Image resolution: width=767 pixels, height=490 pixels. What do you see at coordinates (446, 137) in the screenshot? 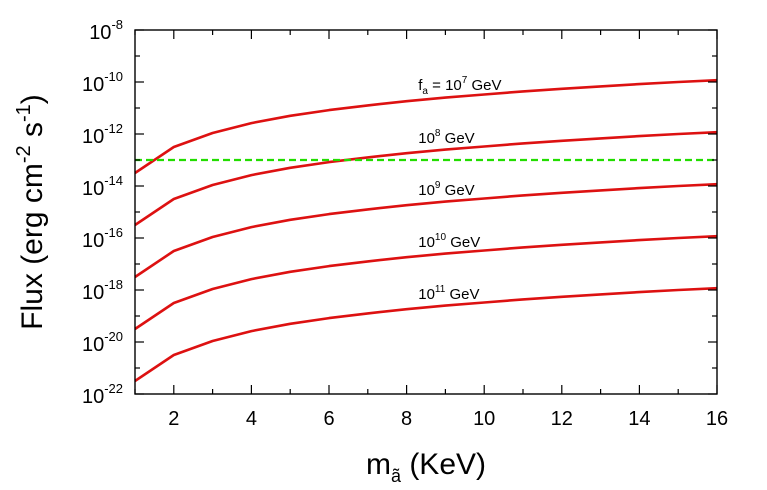
I see `series-label-2: 108 GeV` at bounding box center [446, 137].